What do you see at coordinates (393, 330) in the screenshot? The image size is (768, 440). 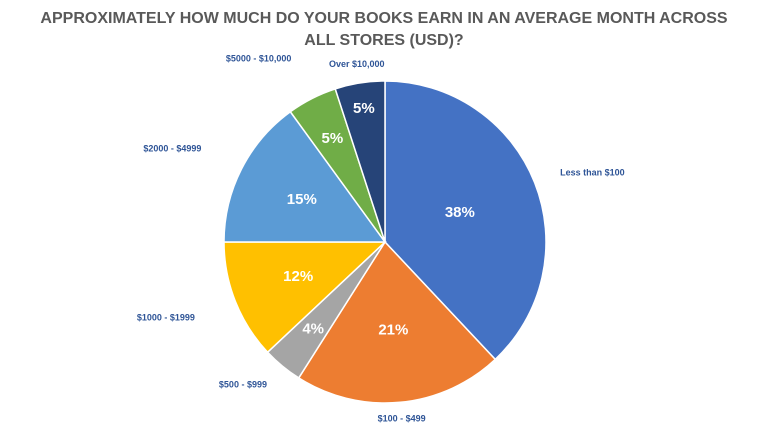 I see `value-label-100-499: 21%` at bounding box center [393, 330].